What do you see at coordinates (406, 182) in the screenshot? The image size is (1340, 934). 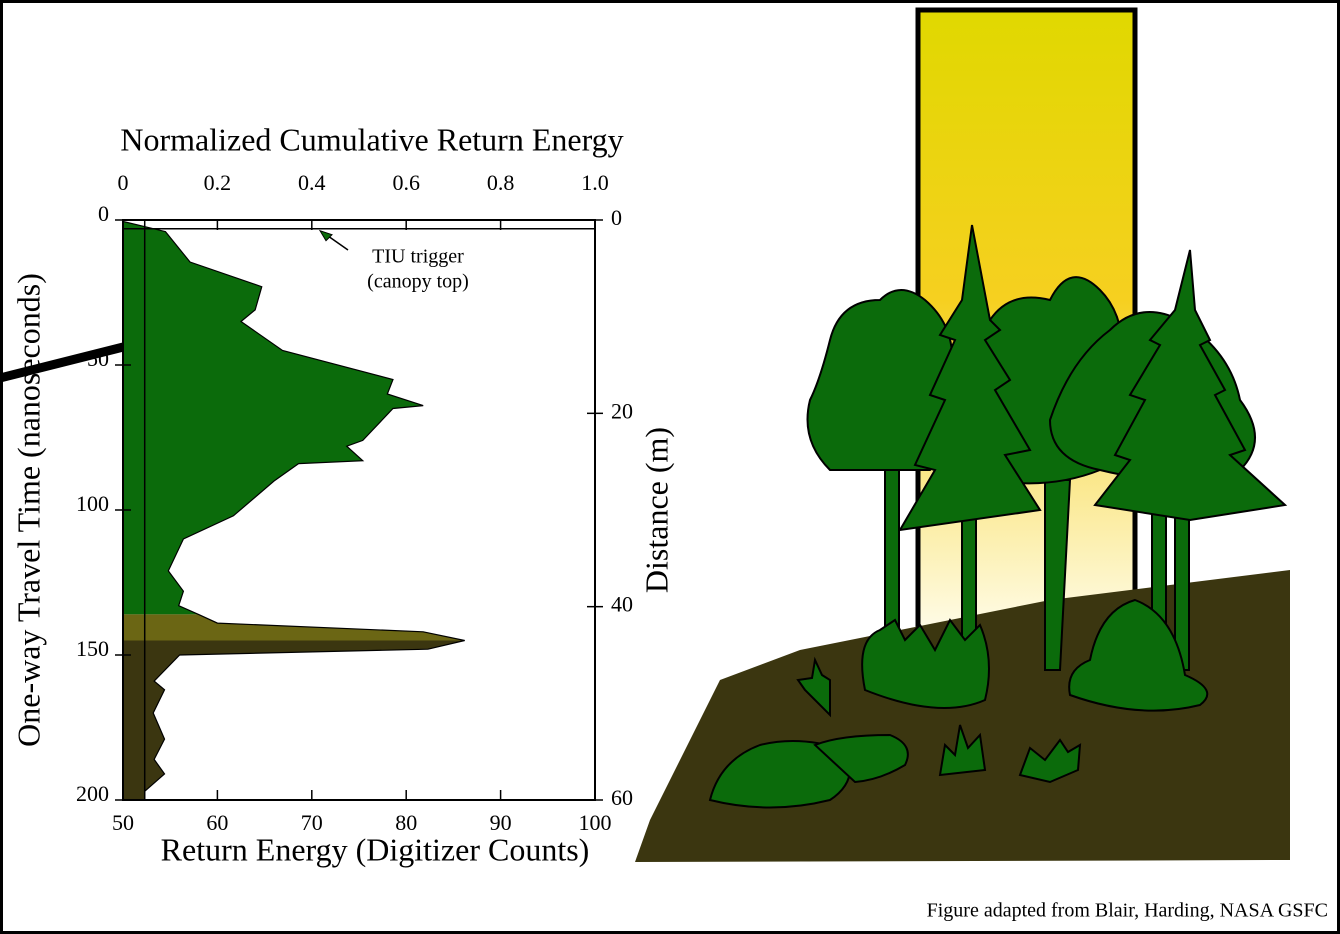 I see `x2-tick-label: 0.6` at bounding box center [406, 182].